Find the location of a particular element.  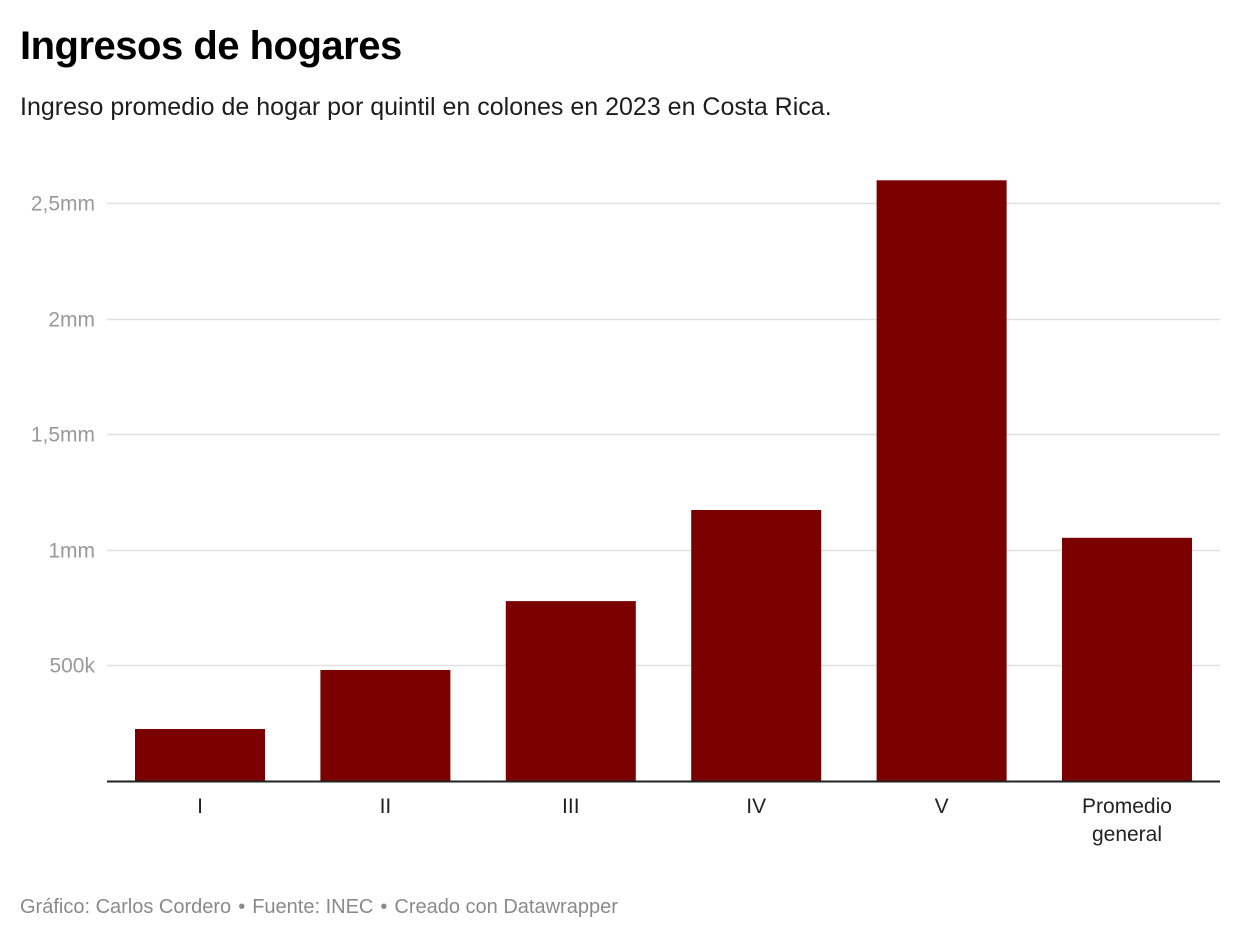

x-category-label: III is located at coordinates (571, 806).